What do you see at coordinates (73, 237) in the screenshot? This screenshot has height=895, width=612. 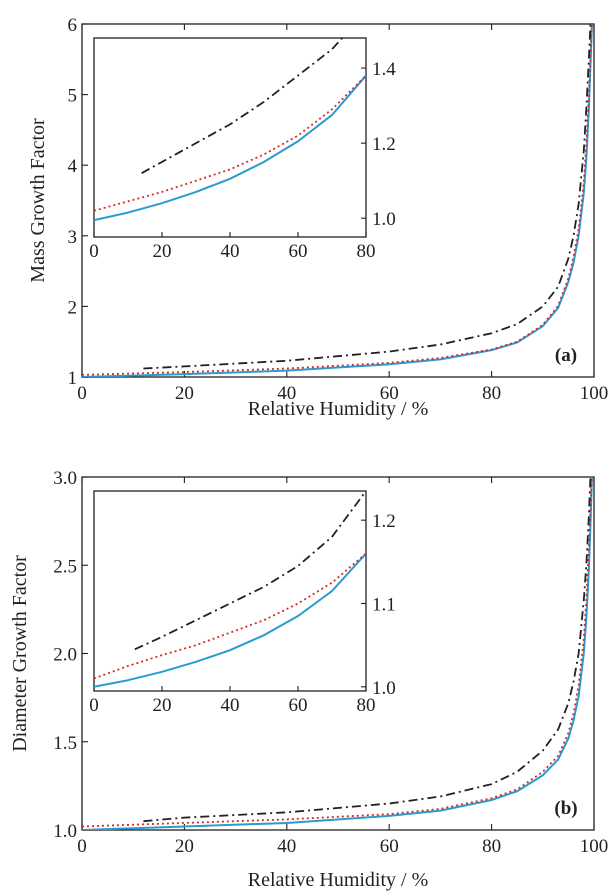 I see `y-tick-label: 3` at bounding box center [73, 237].